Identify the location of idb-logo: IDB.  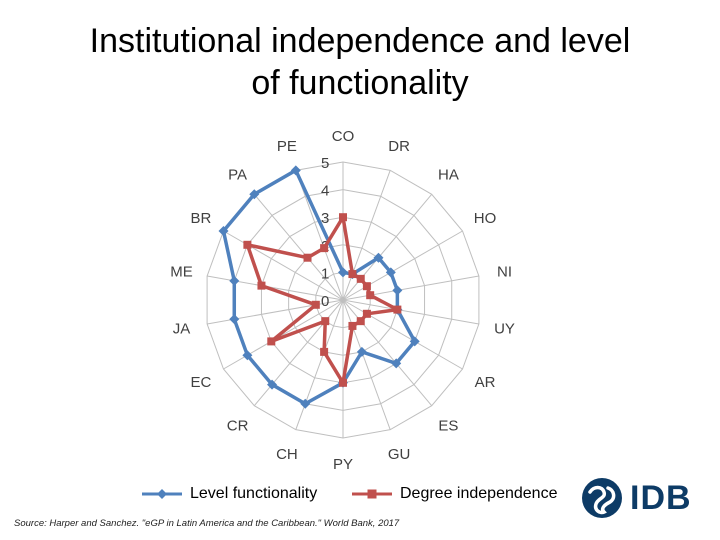
(645, 498).